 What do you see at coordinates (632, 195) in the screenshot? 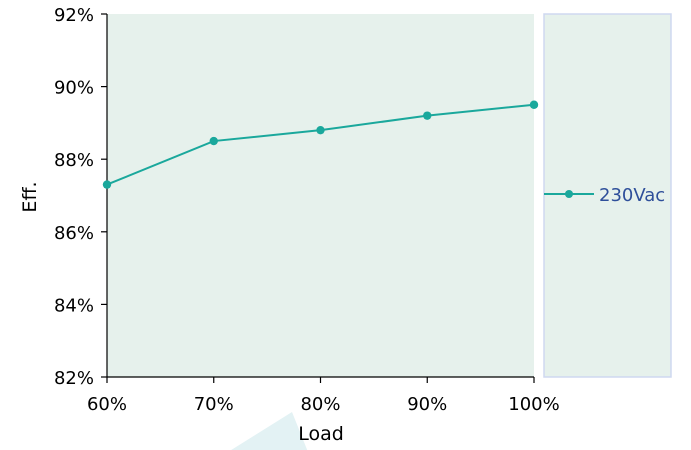
I see `legend-label: 230Vac` at bounding box center [632, 195].